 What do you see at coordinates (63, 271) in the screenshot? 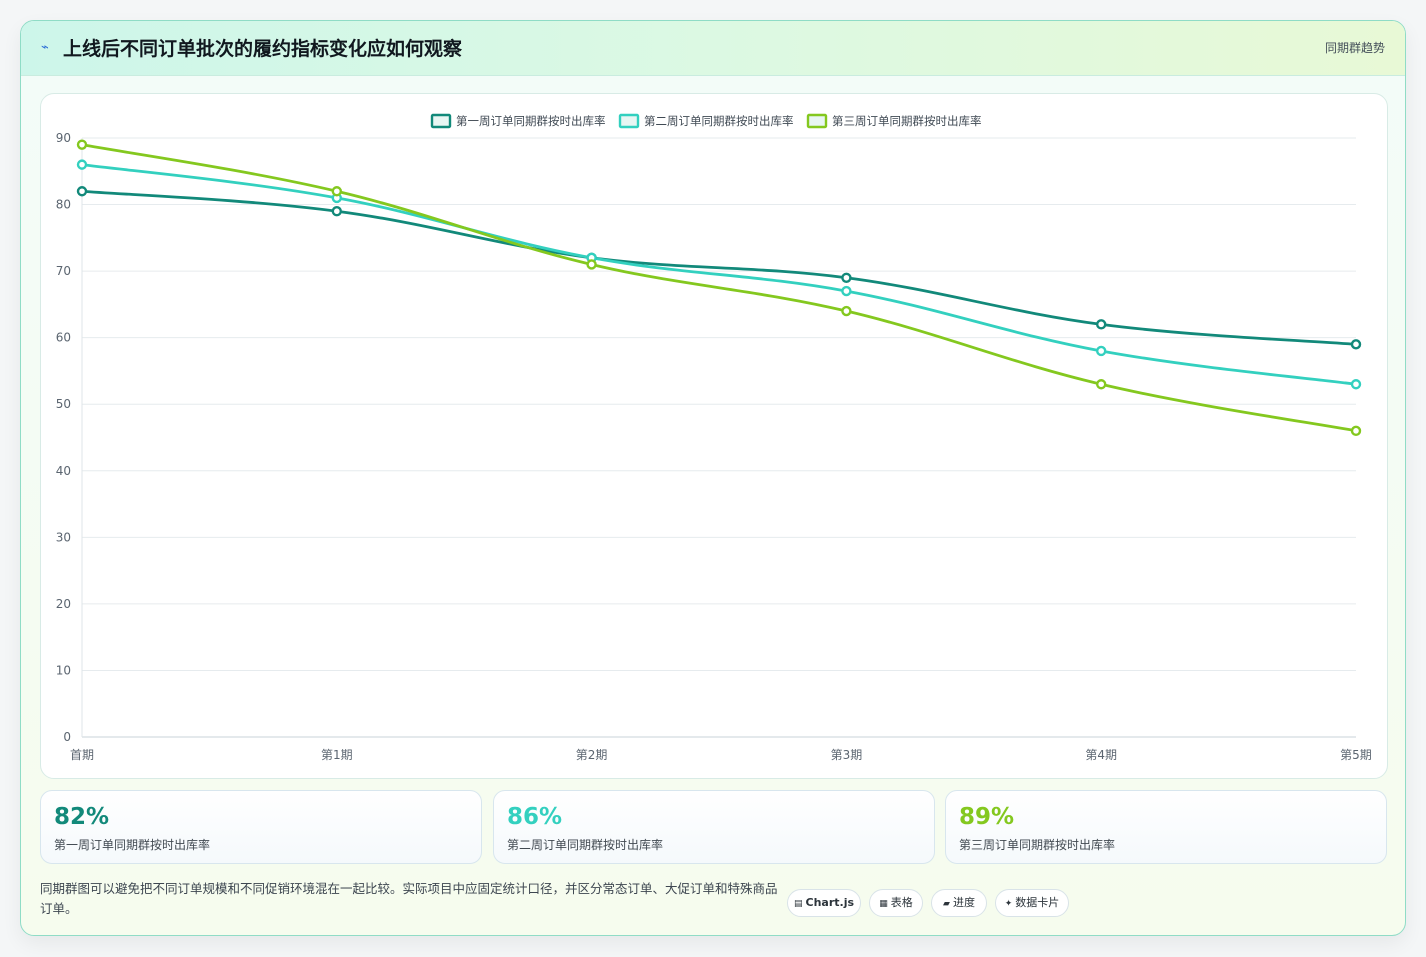
I see `y-tick-label: 70` at bounding box center [63, 271].